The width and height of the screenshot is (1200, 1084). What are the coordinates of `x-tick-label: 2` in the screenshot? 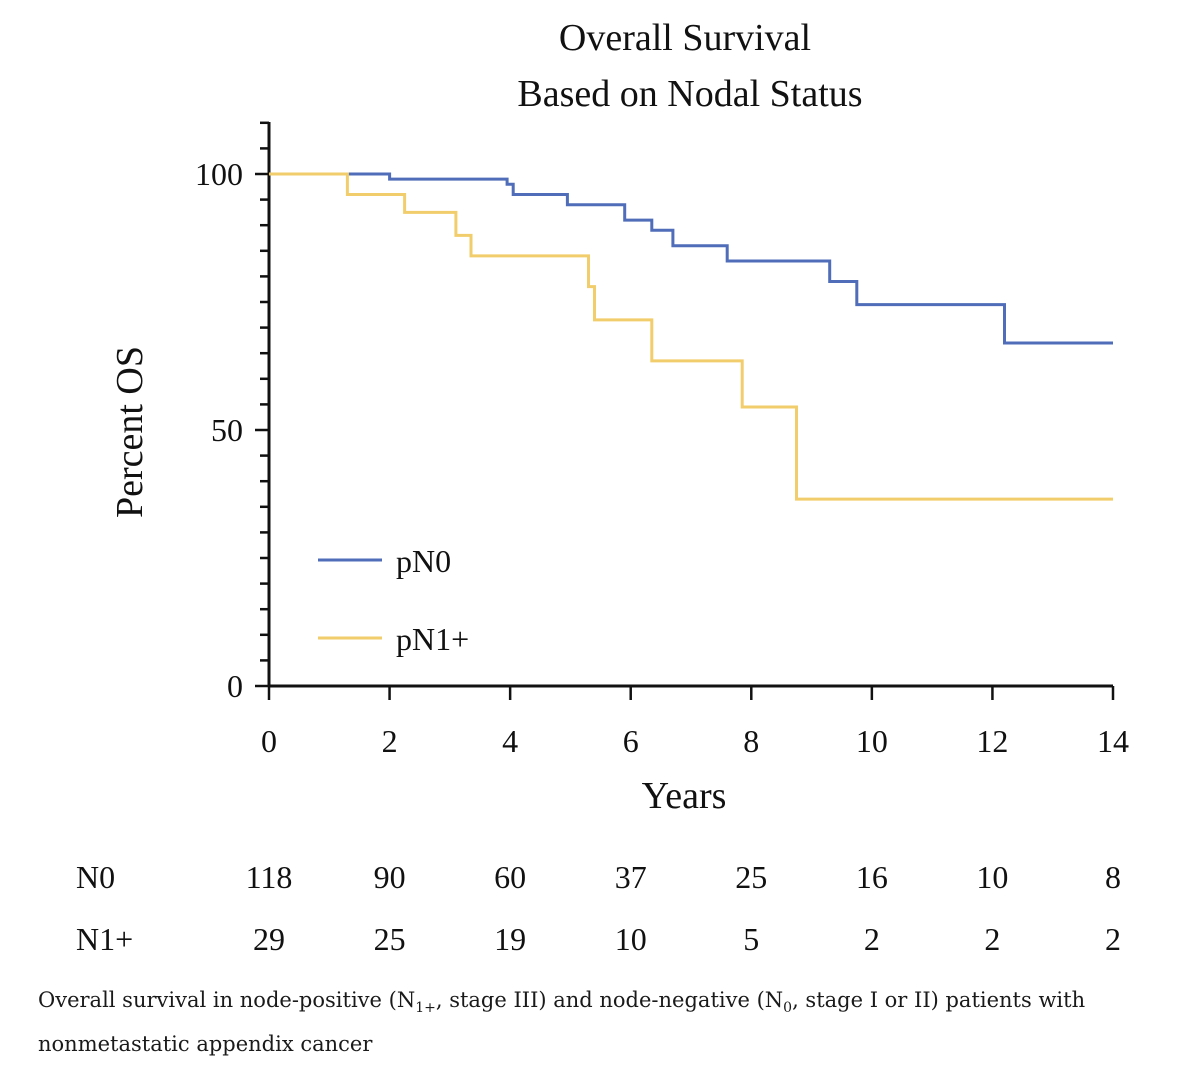 It's located at (390, 741).